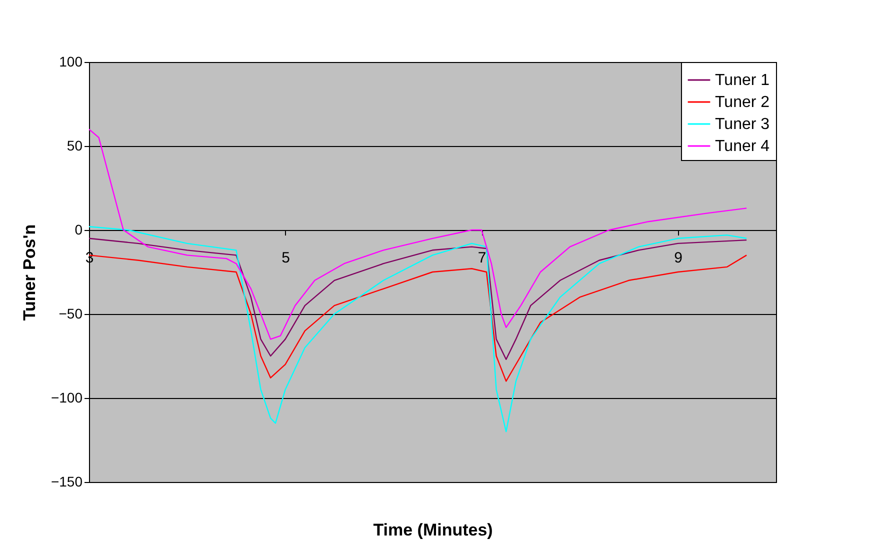  What do you see at coordinates (742, 124) in the screenshot?
I see `legend-label: Tuner 3` at bounding box center [742, 124].